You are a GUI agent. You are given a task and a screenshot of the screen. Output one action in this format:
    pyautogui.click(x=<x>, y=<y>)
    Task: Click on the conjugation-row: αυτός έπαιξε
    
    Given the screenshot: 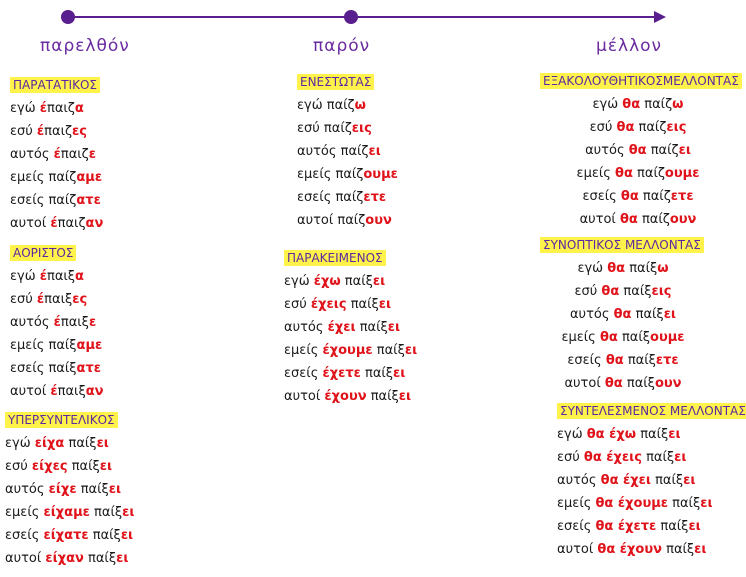 What is the action you would take?
    pyautogui.click(x=57, y=322)
    